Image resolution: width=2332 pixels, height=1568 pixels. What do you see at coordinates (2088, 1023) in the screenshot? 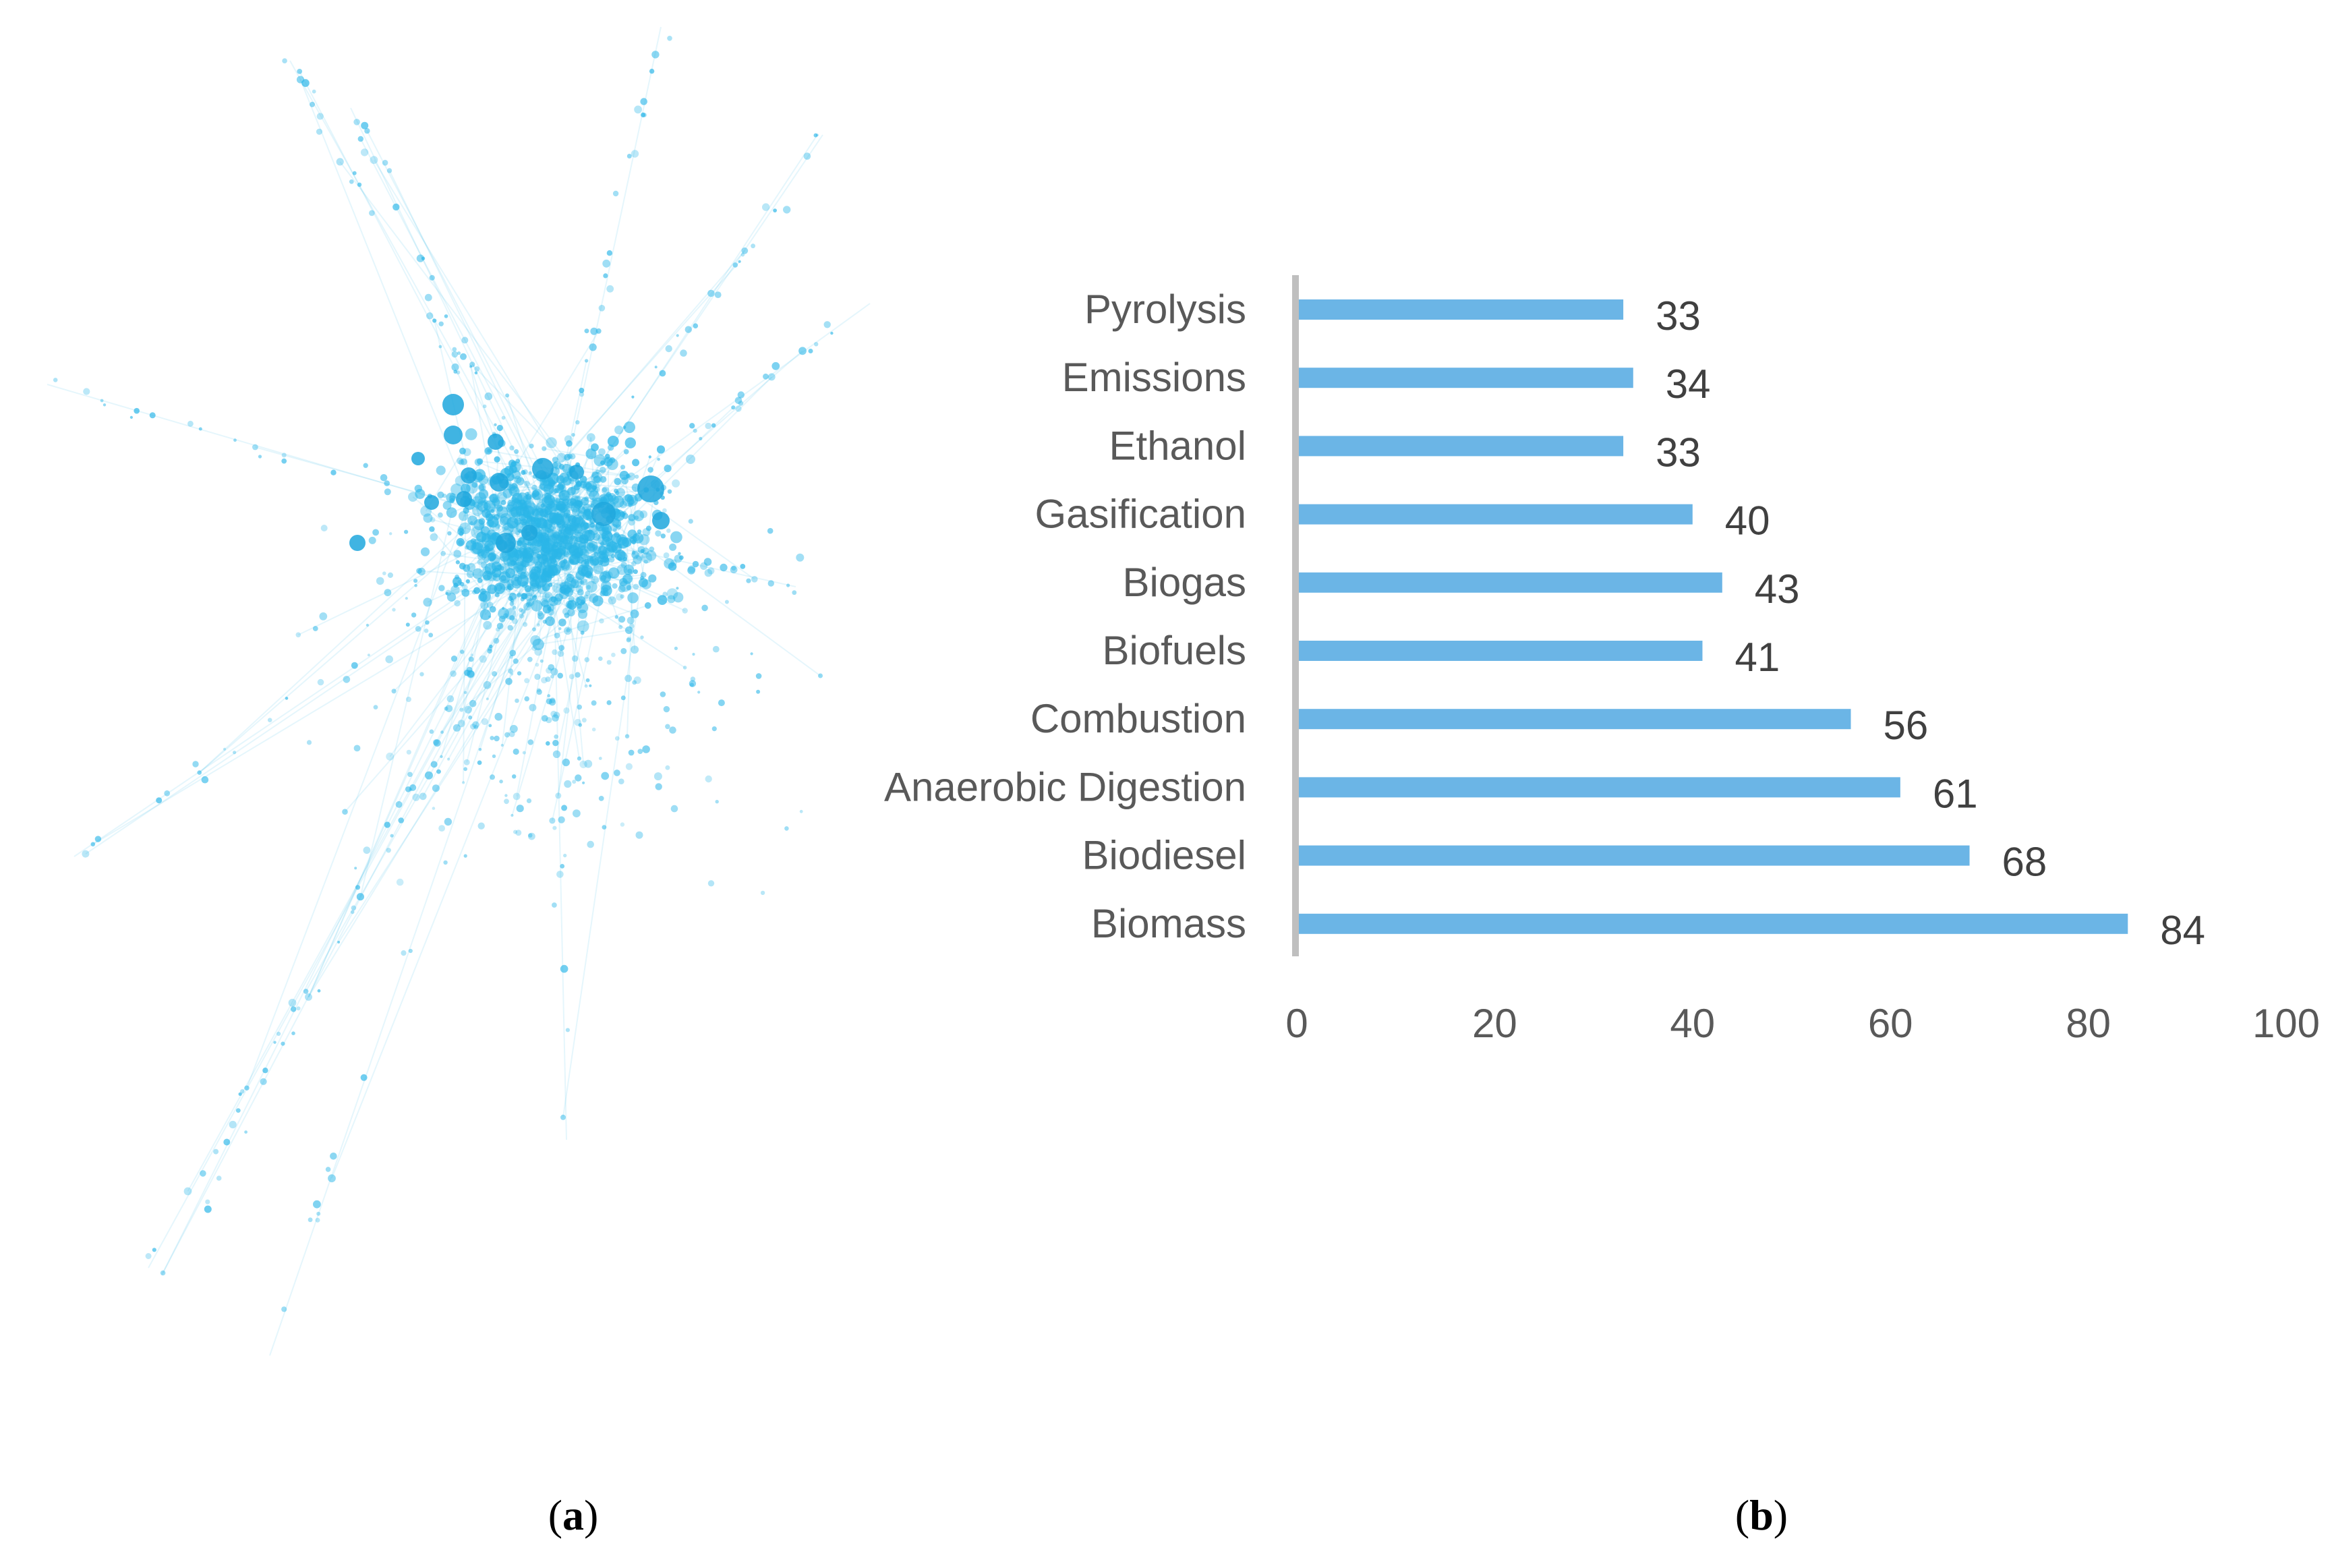
I see `x-tick-label: 80` at bounding box center [2088, 1023].